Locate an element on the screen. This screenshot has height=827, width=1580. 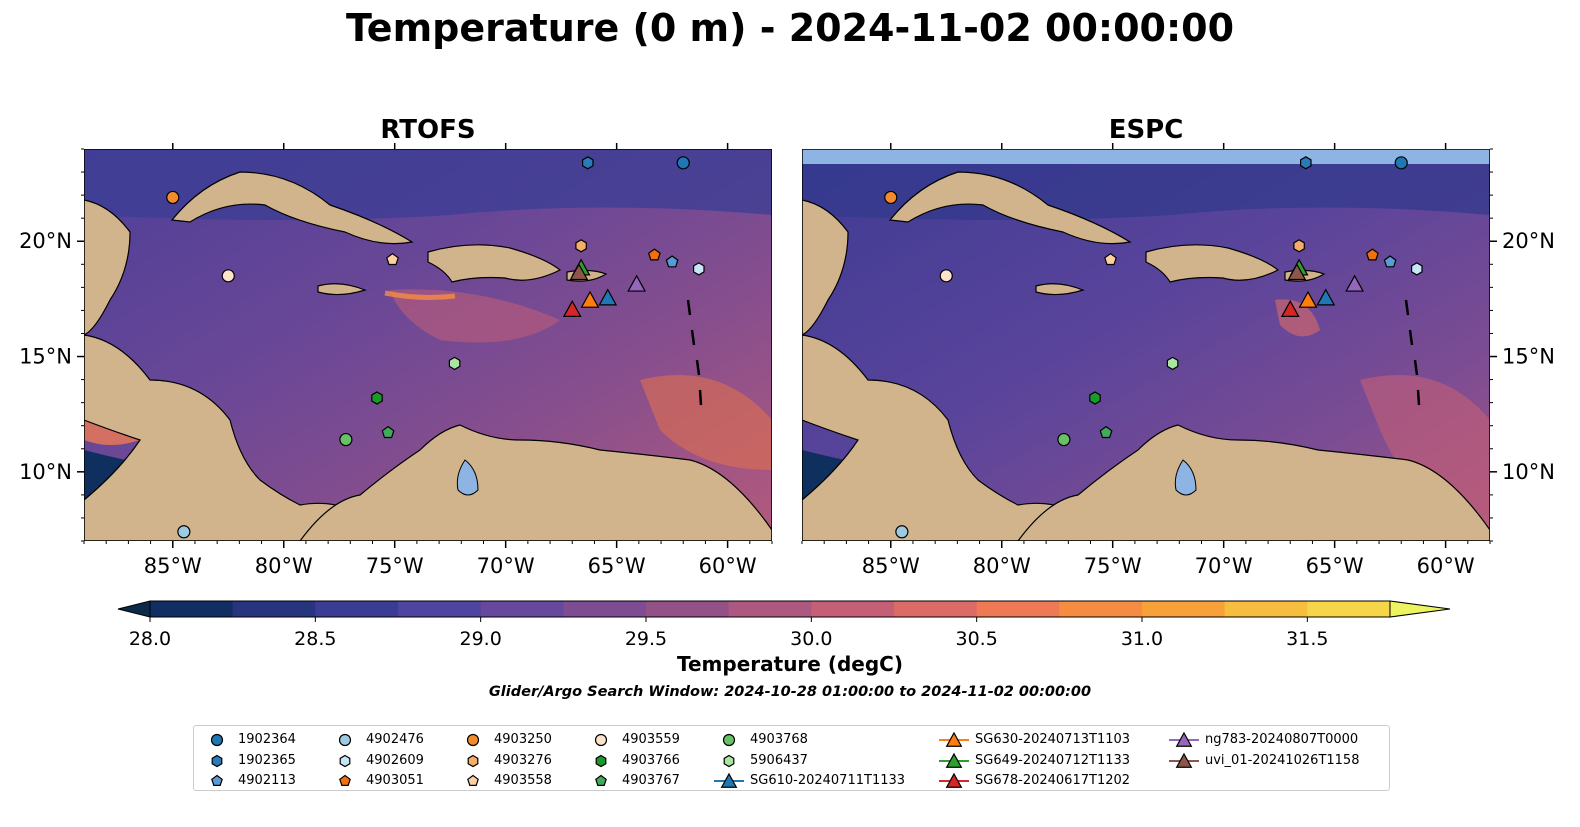
central-america is located at coordinates (935, 437).